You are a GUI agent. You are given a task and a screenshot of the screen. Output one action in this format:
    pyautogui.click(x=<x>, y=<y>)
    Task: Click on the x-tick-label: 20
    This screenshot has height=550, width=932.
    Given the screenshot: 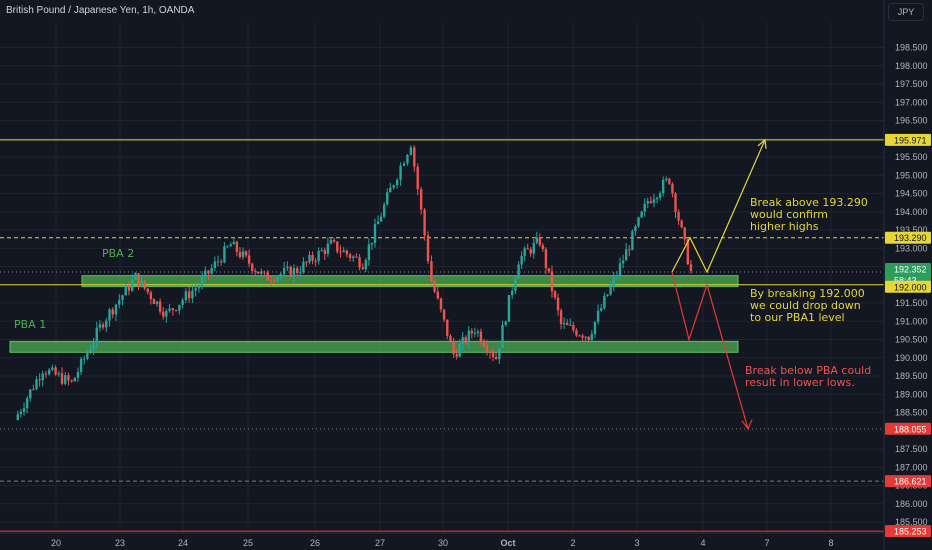 What is the action you would take?
    pyautogui.click(x=56, y=543)
    